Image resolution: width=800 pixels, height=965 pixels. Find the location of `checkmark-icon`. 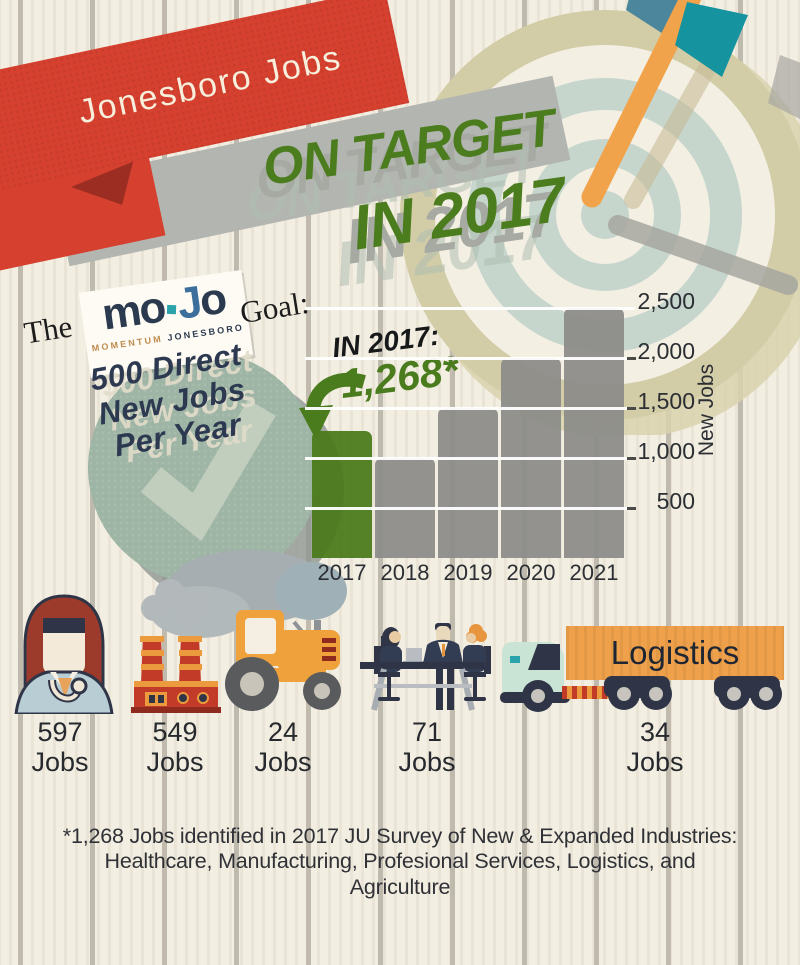

checkmark-icon is located at coordinates (208, 470).